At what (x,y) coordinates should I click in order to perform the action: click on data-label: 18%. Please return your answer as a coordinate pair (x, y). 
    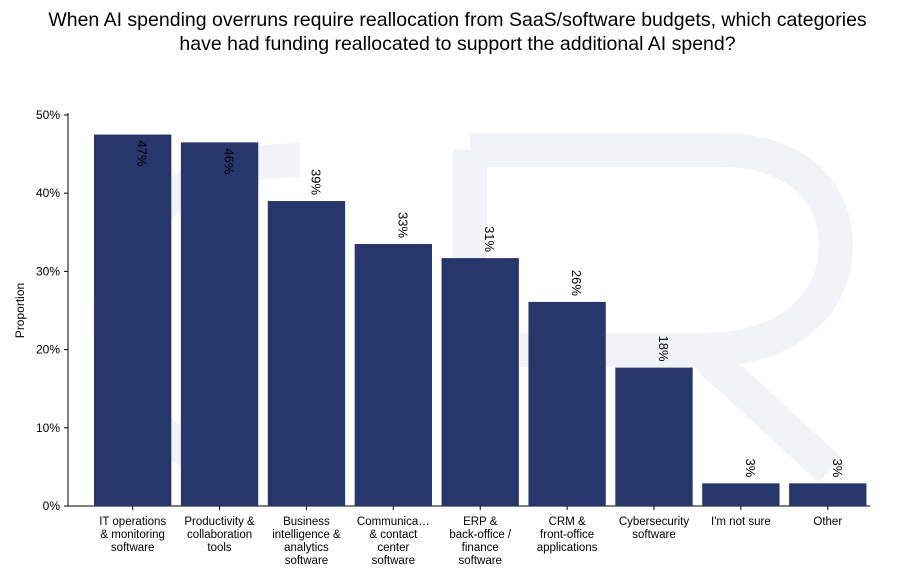
    Looking at the image, I should click on (663, 349).